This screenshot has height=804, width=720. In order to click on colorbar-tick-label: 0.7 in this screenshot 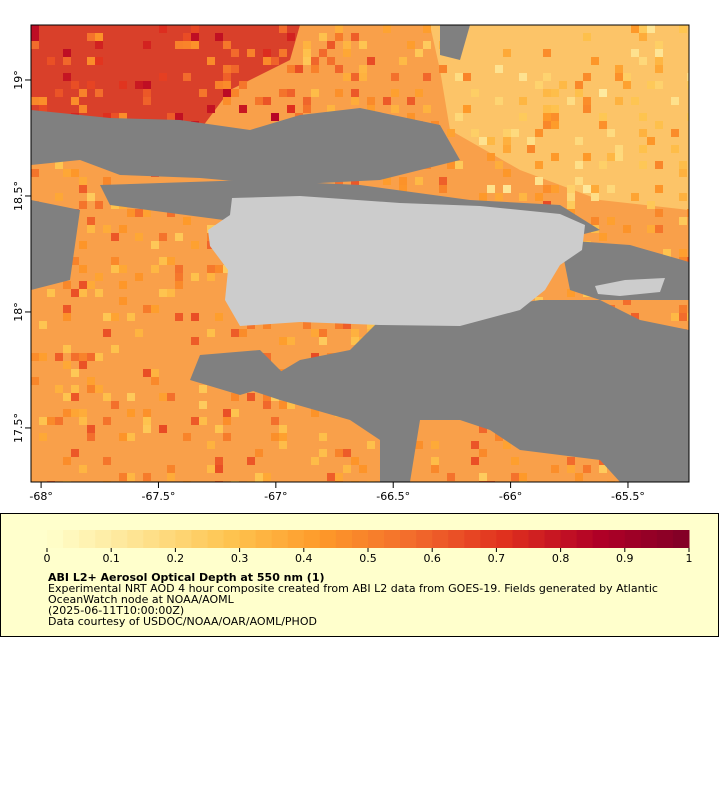, I will do `click(497, 558)`.